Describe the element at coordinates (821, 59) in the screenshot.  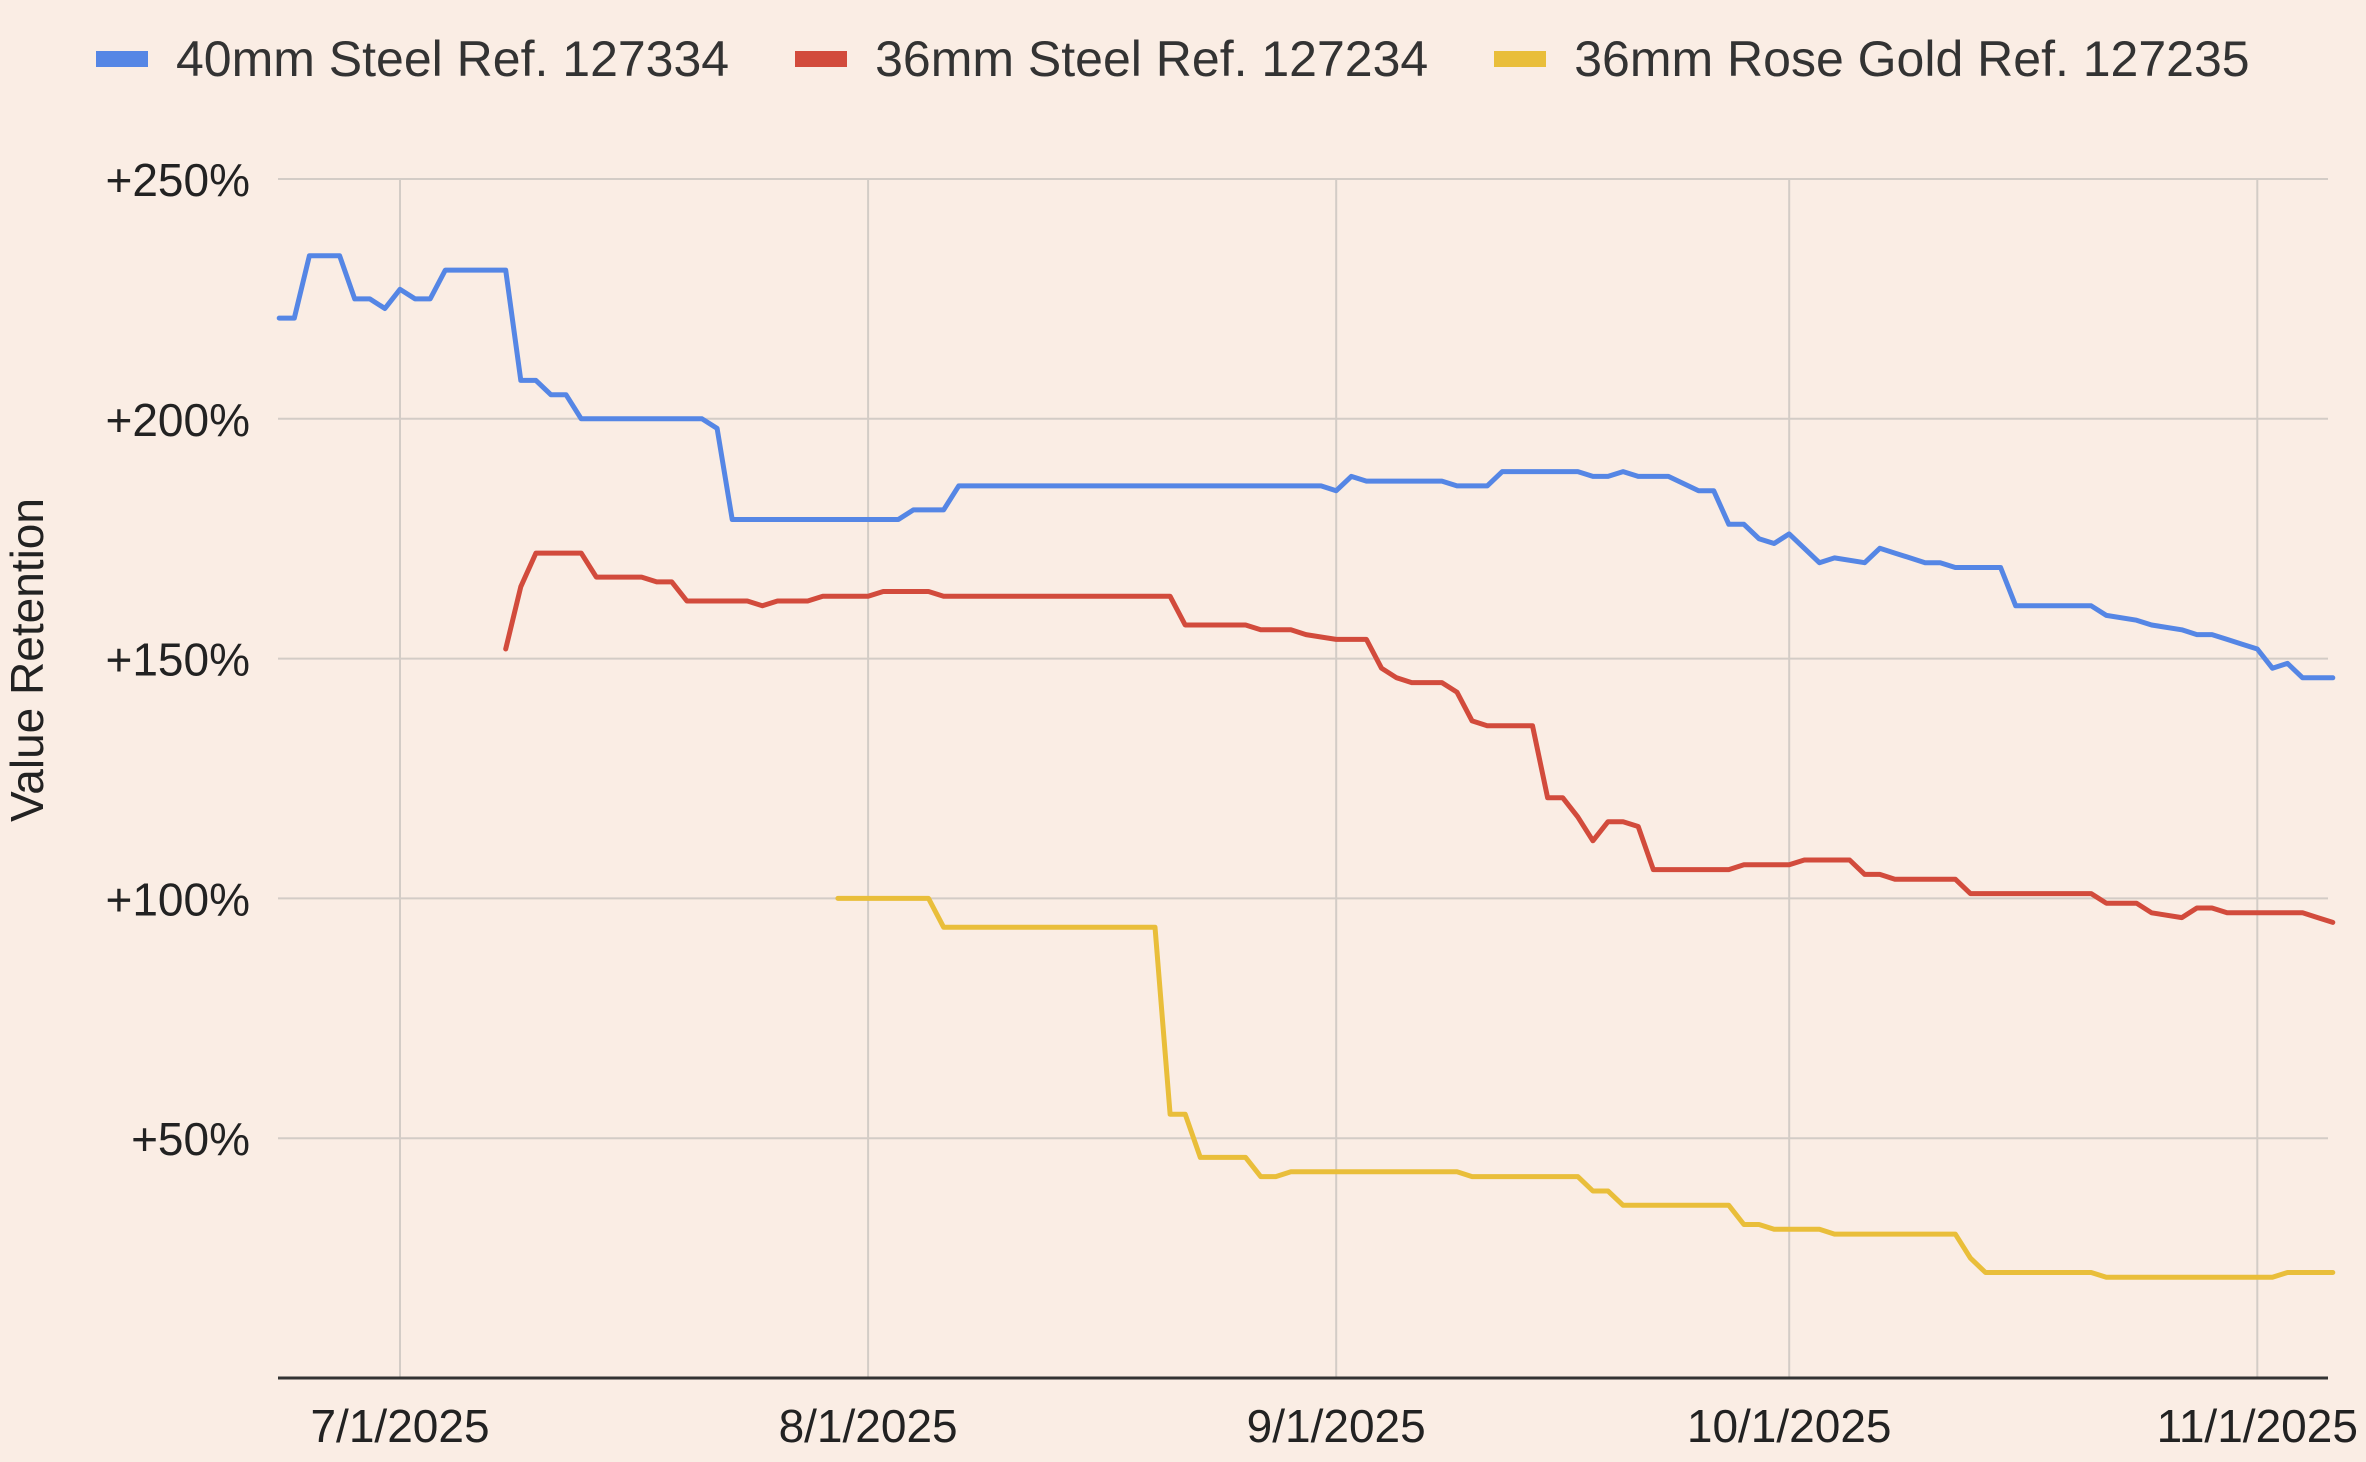
I see `legend-swatch-36mm-steel` at that location.